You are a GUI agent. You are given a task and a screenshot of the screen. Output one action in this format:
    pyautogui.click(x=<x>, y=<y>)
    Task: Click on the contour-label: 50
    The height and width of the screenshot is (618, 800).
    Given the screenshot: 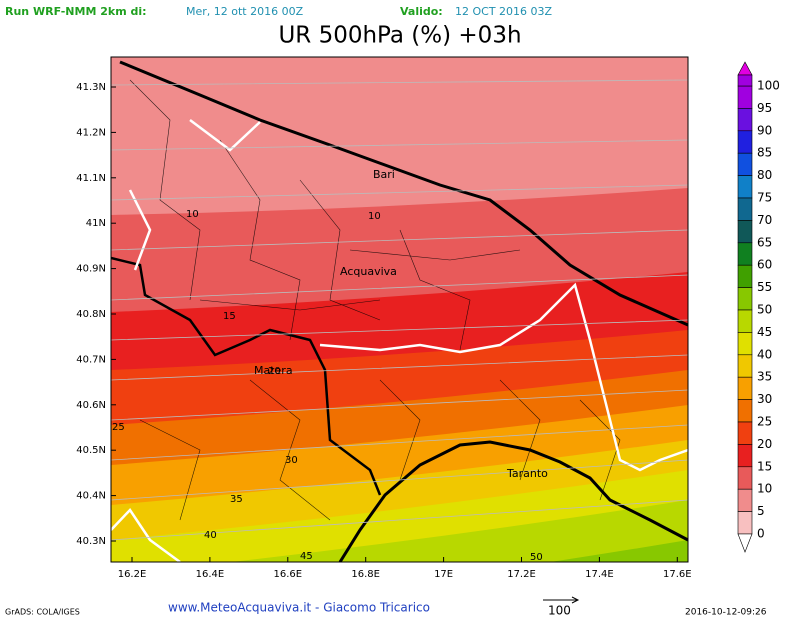 What is the action you would take?
    pyautogui.click(x=536, y=557)
    